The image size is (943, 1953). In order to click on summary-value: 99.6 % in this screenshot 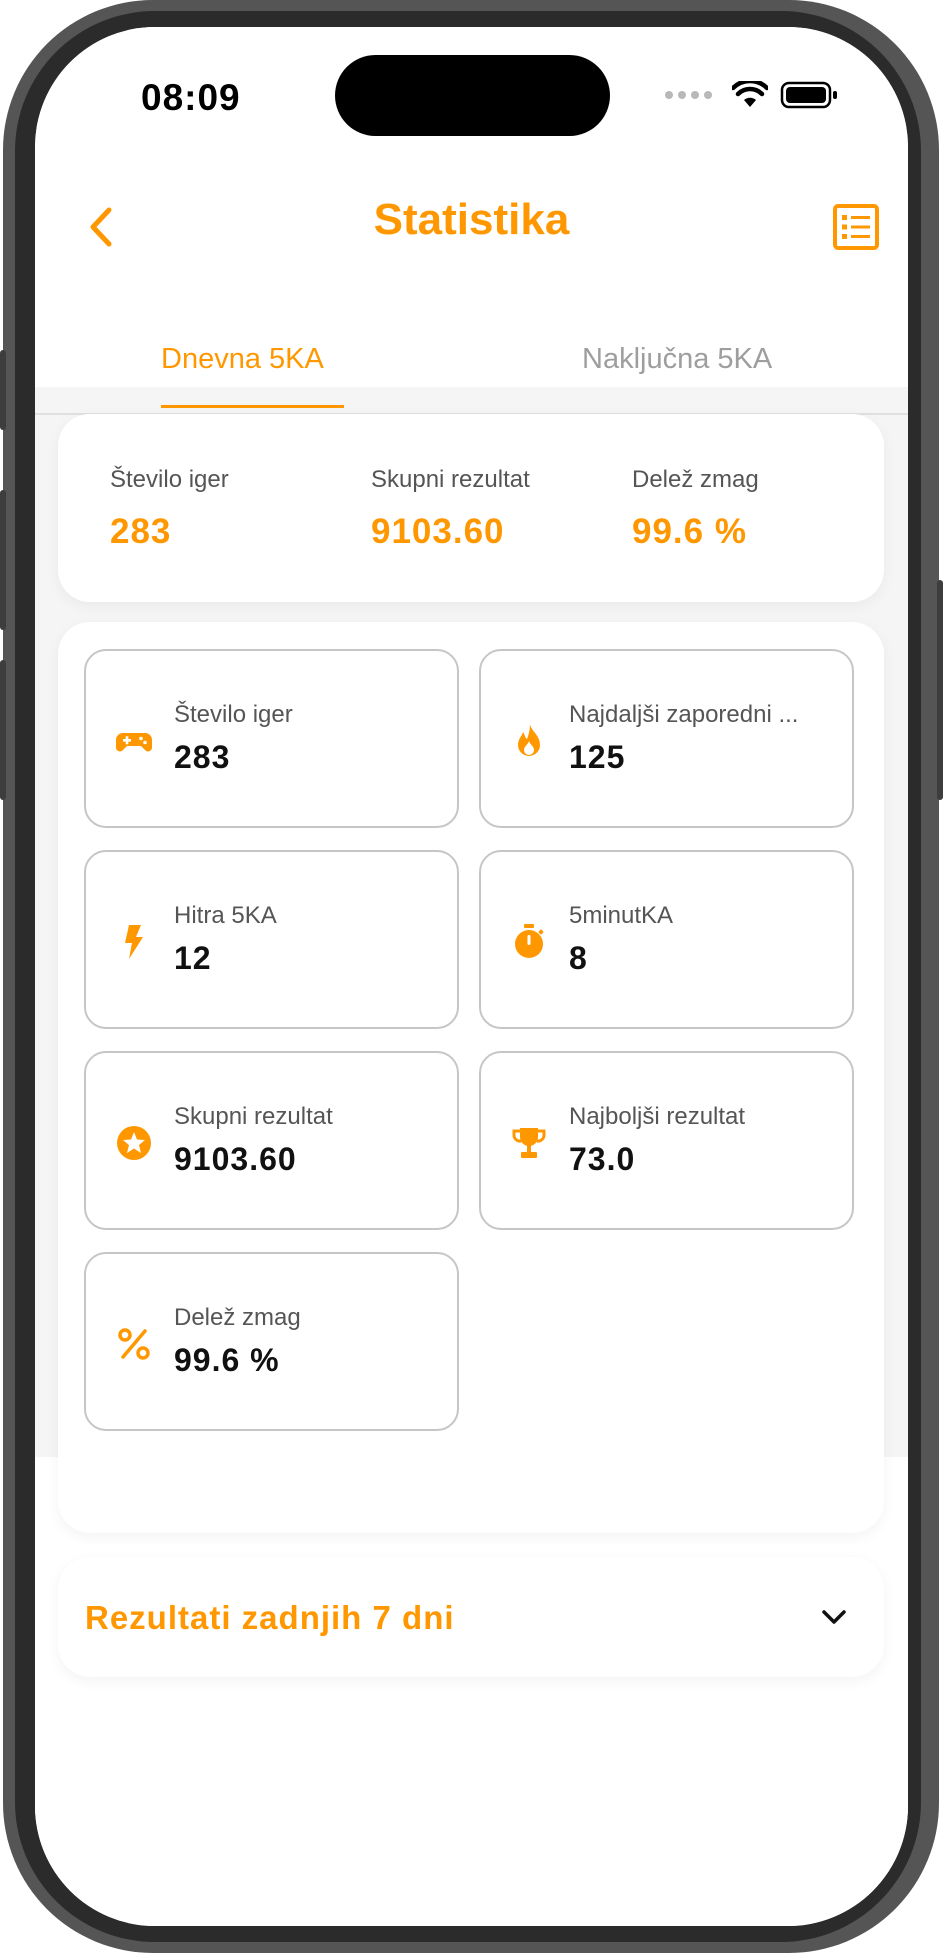, I will do `click(689, 531)`.